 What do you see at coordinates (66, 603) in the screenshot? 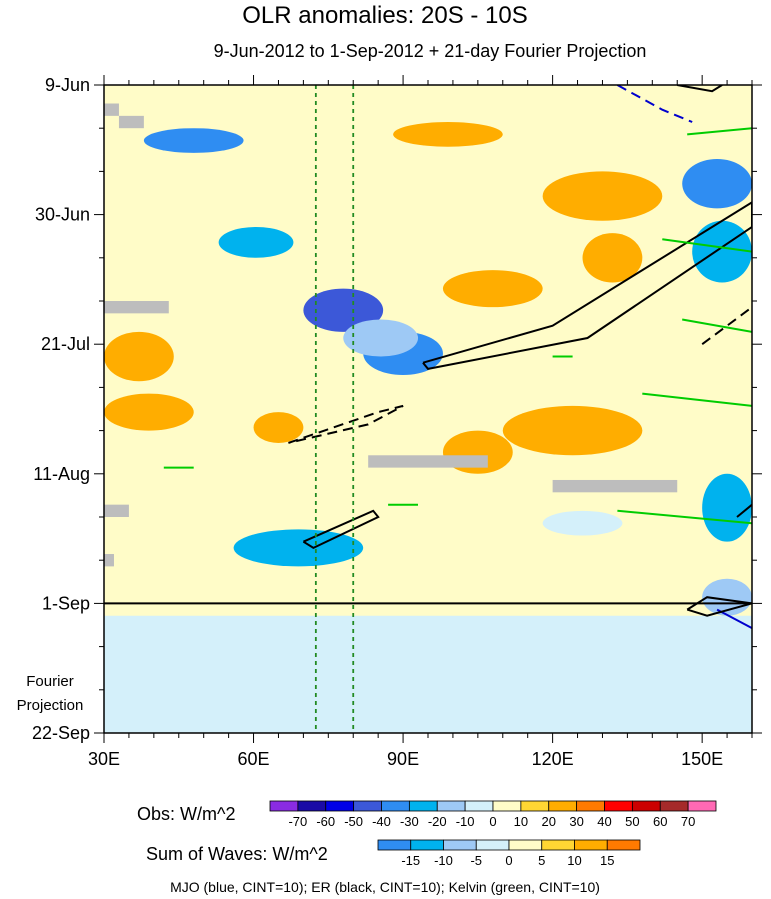
I see `y-tick-label-4: 1-Sep` at bounding box center [66, 603].